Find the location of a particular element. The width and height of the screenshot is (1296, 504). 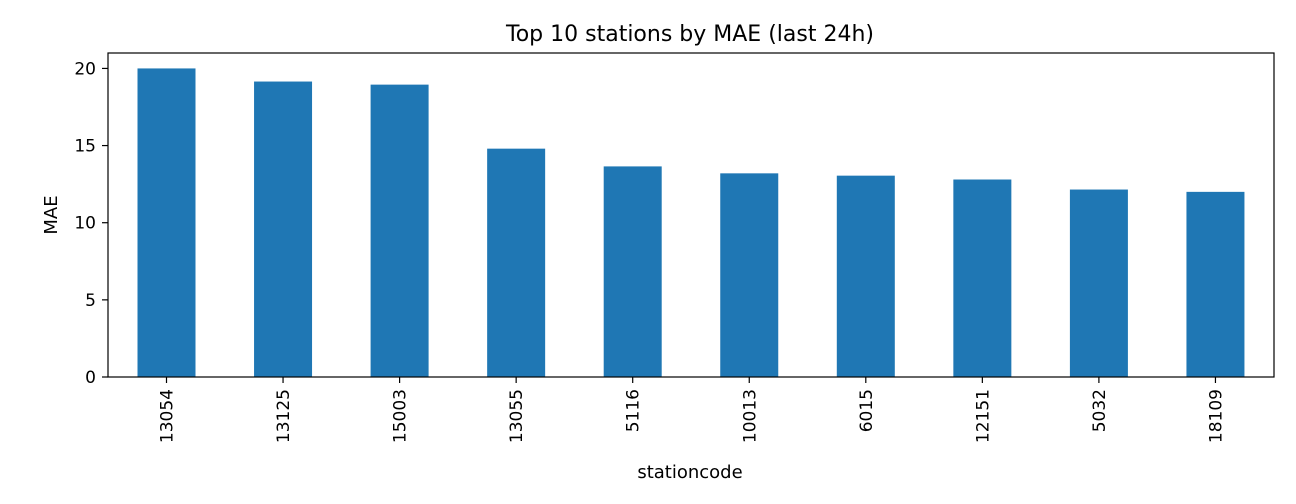

y-axis-label: MAE is located at coordinates (51, 214).